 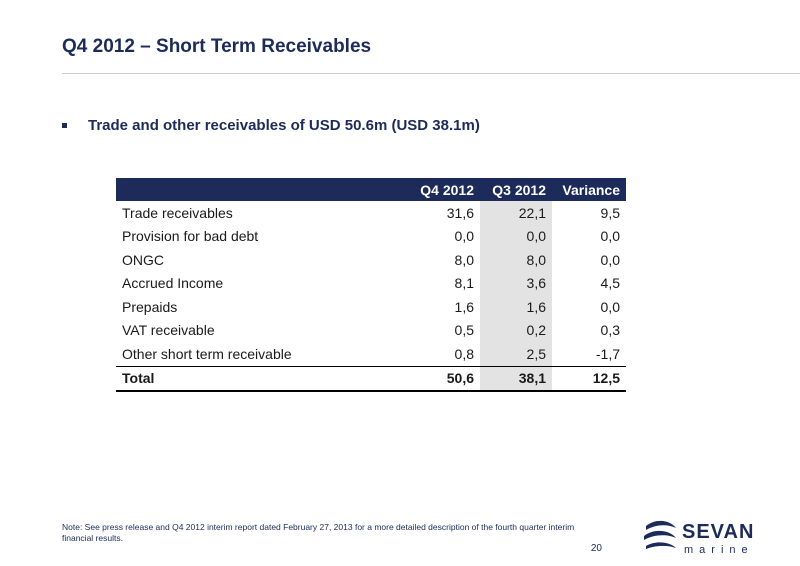 What do you see at coordinates (371, 260) in the screenshot?
I see `table-row: ONGC 8,0 8,0 0,0` at bounding box center [371, 260].